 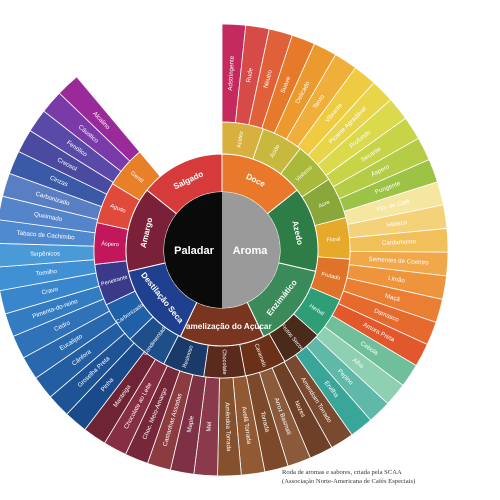 I want to click on inner-label-3: Caramelização do Açúcar, so click(x=222, y=326).